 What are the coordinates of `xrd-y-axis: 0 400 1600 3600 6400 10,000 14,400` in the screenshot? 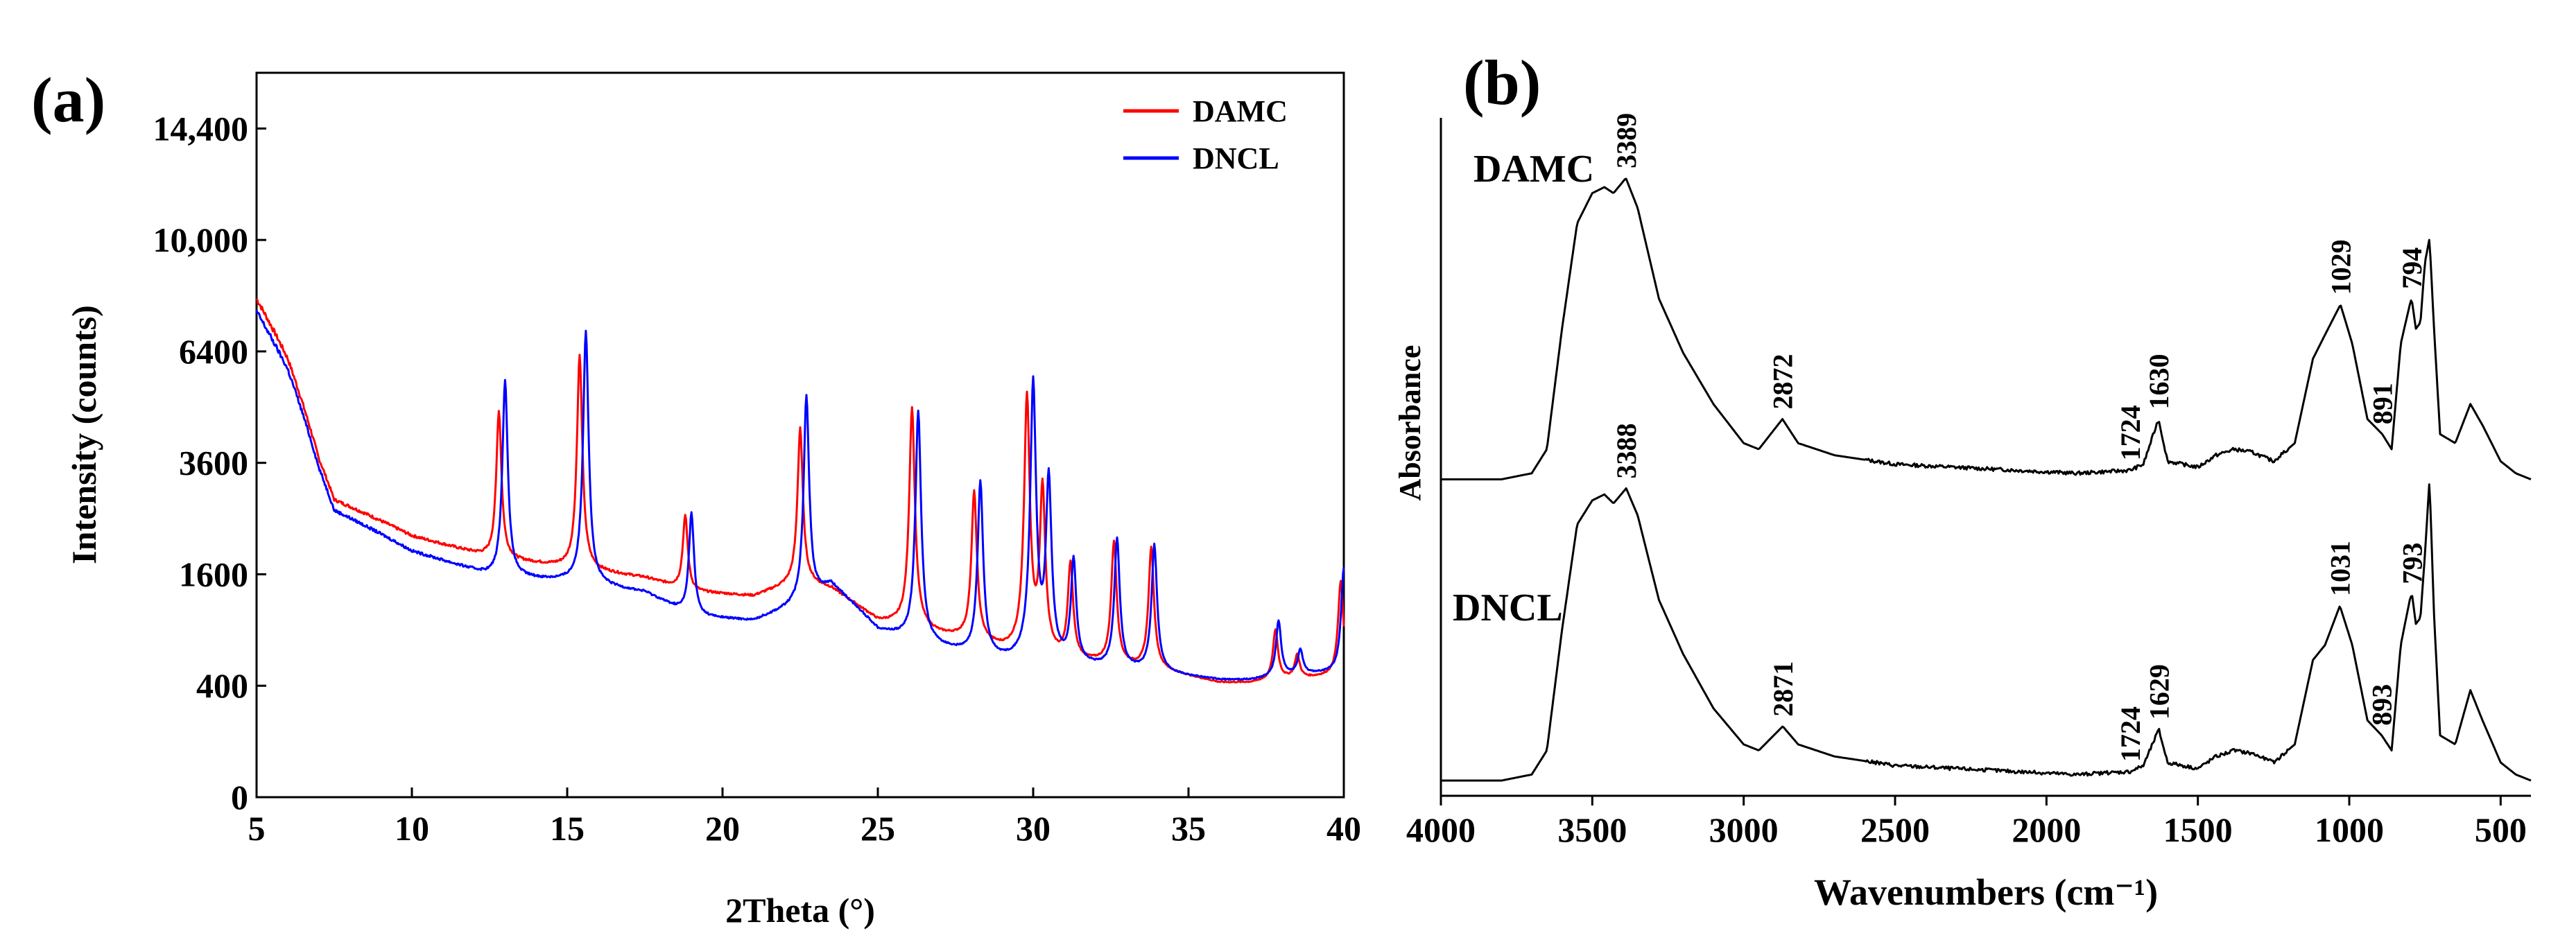 It's located at (209, 463).